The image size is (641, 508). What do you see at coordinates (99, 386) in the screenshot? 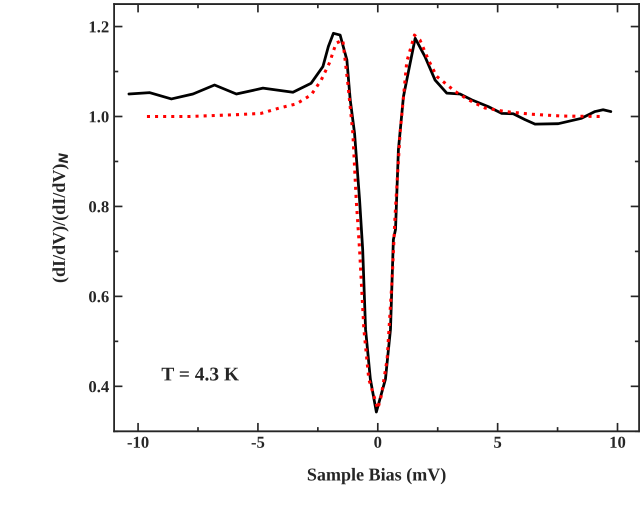
I see `y-tick-label: 0.4` at bounding box center [99, 386].